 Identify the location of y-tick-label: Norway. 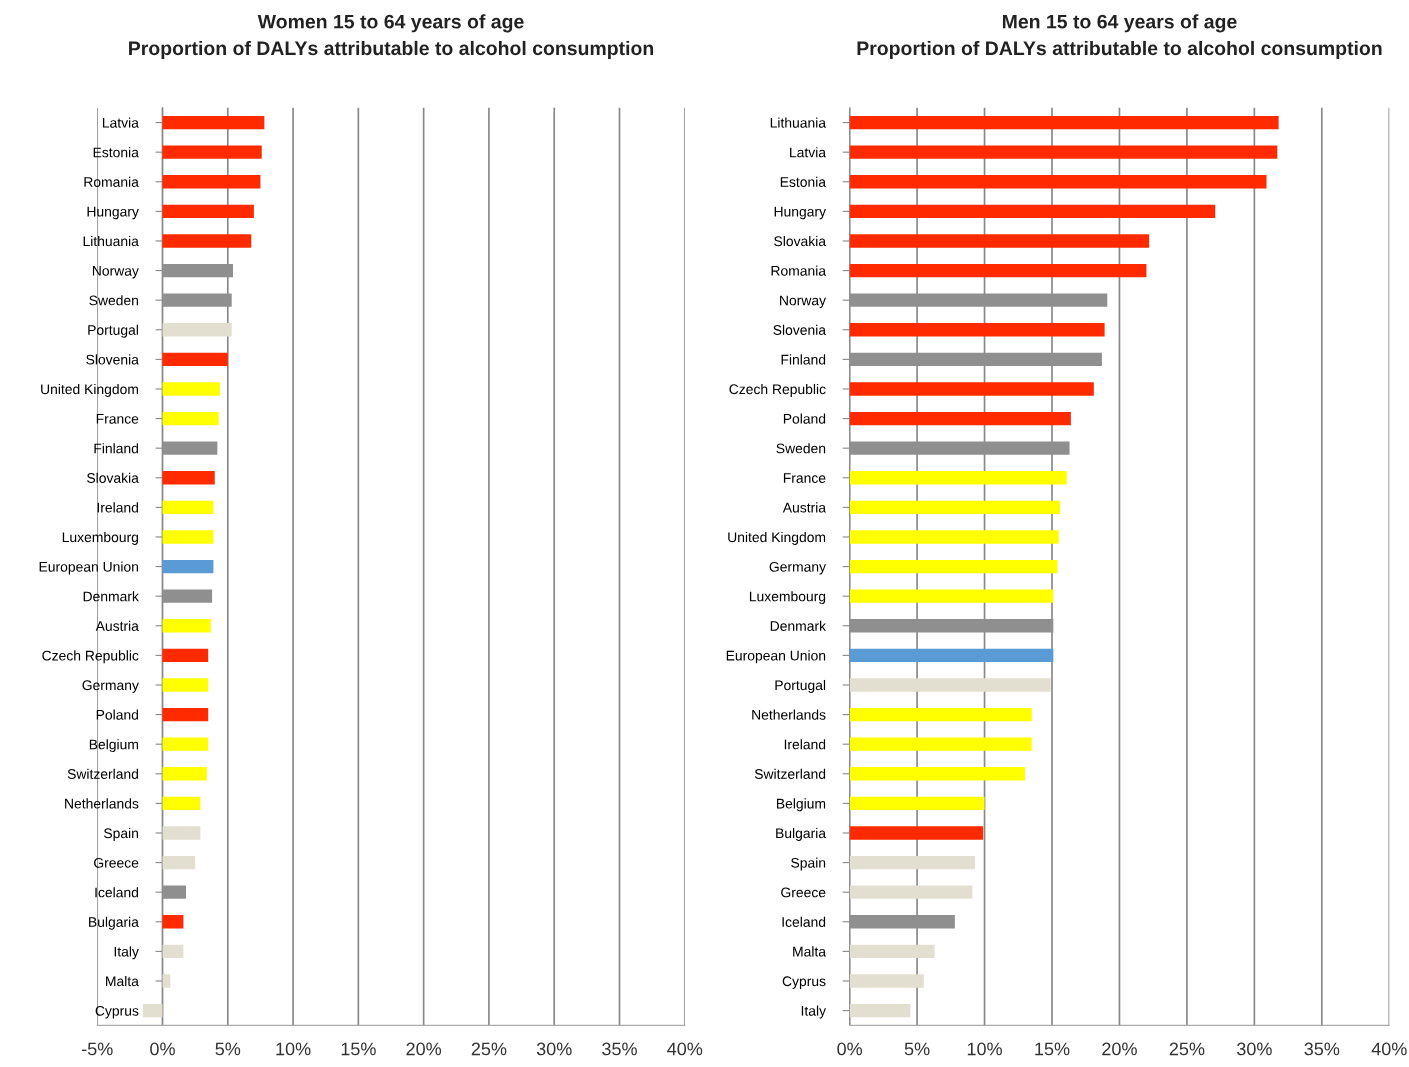
(115, 272).